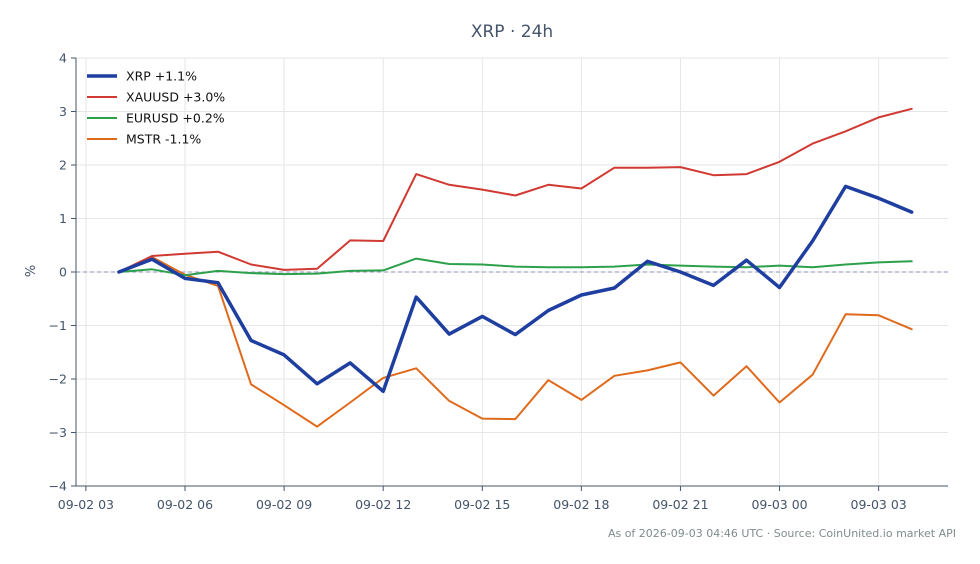  I want to click on y-tick-label: 3, so click(63, 111).